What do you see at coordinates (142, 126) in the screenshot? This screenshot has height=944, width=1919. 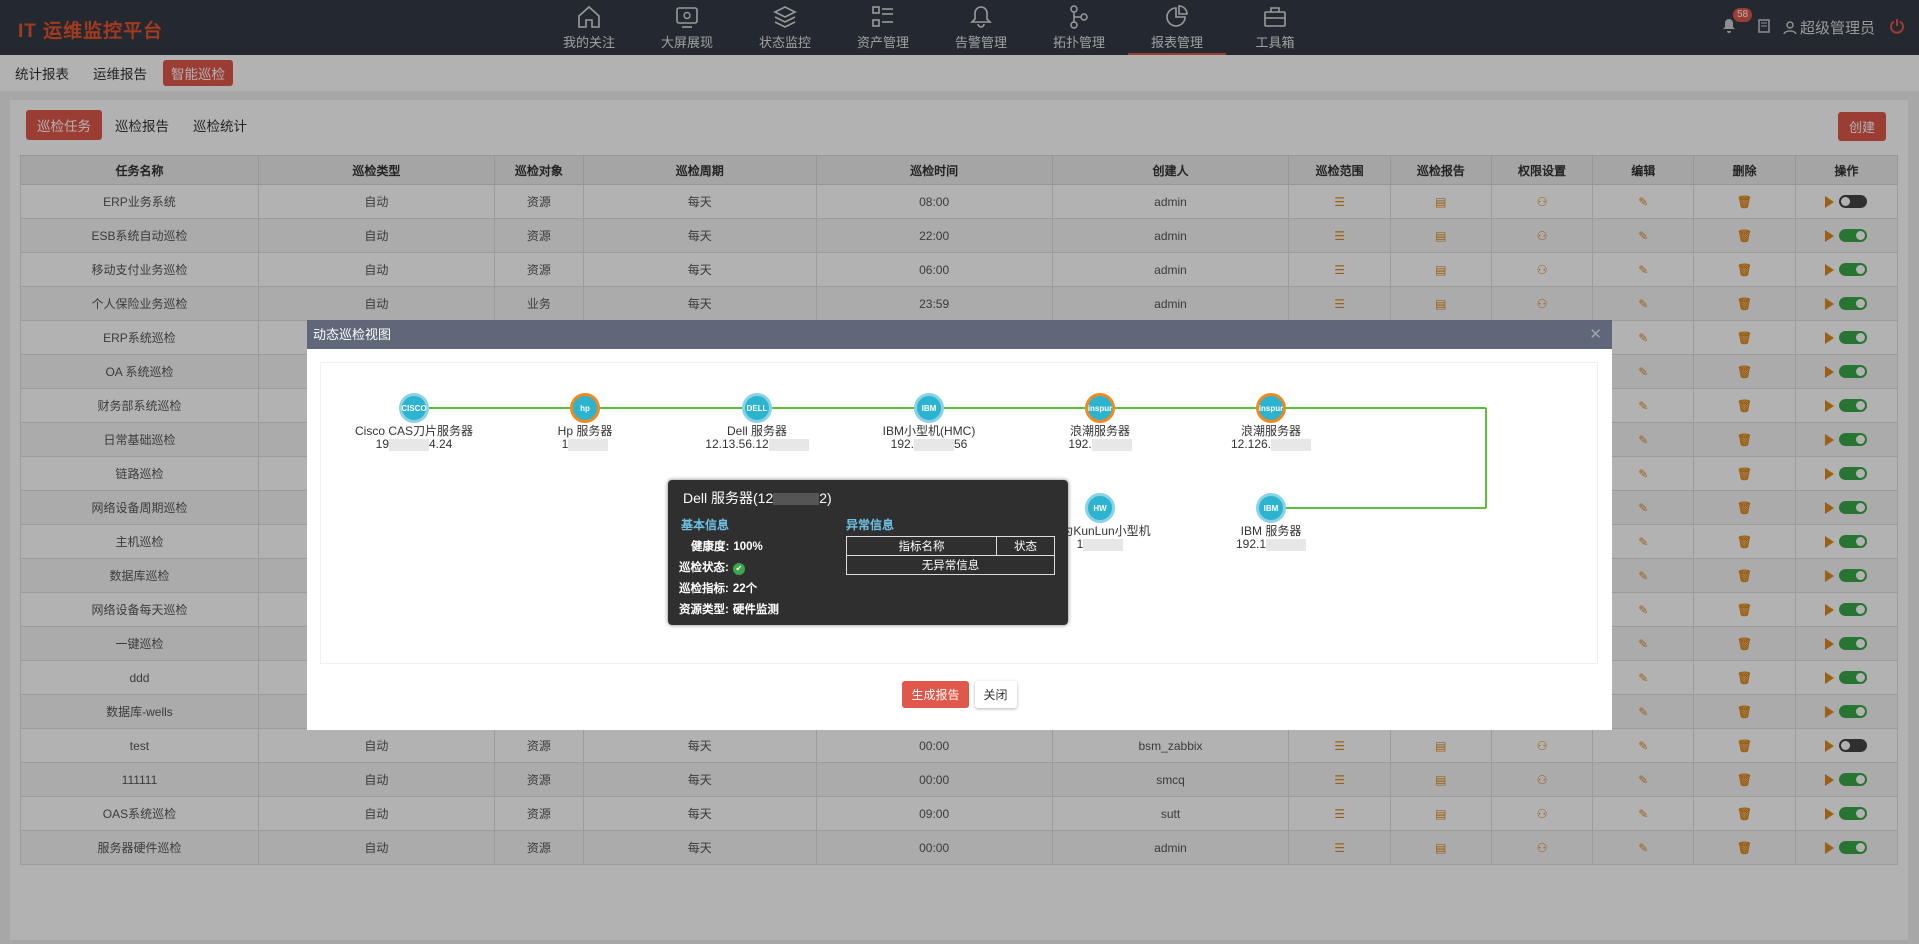 I see `tab-1: 巡检报告` at bounding box center [142, 126].